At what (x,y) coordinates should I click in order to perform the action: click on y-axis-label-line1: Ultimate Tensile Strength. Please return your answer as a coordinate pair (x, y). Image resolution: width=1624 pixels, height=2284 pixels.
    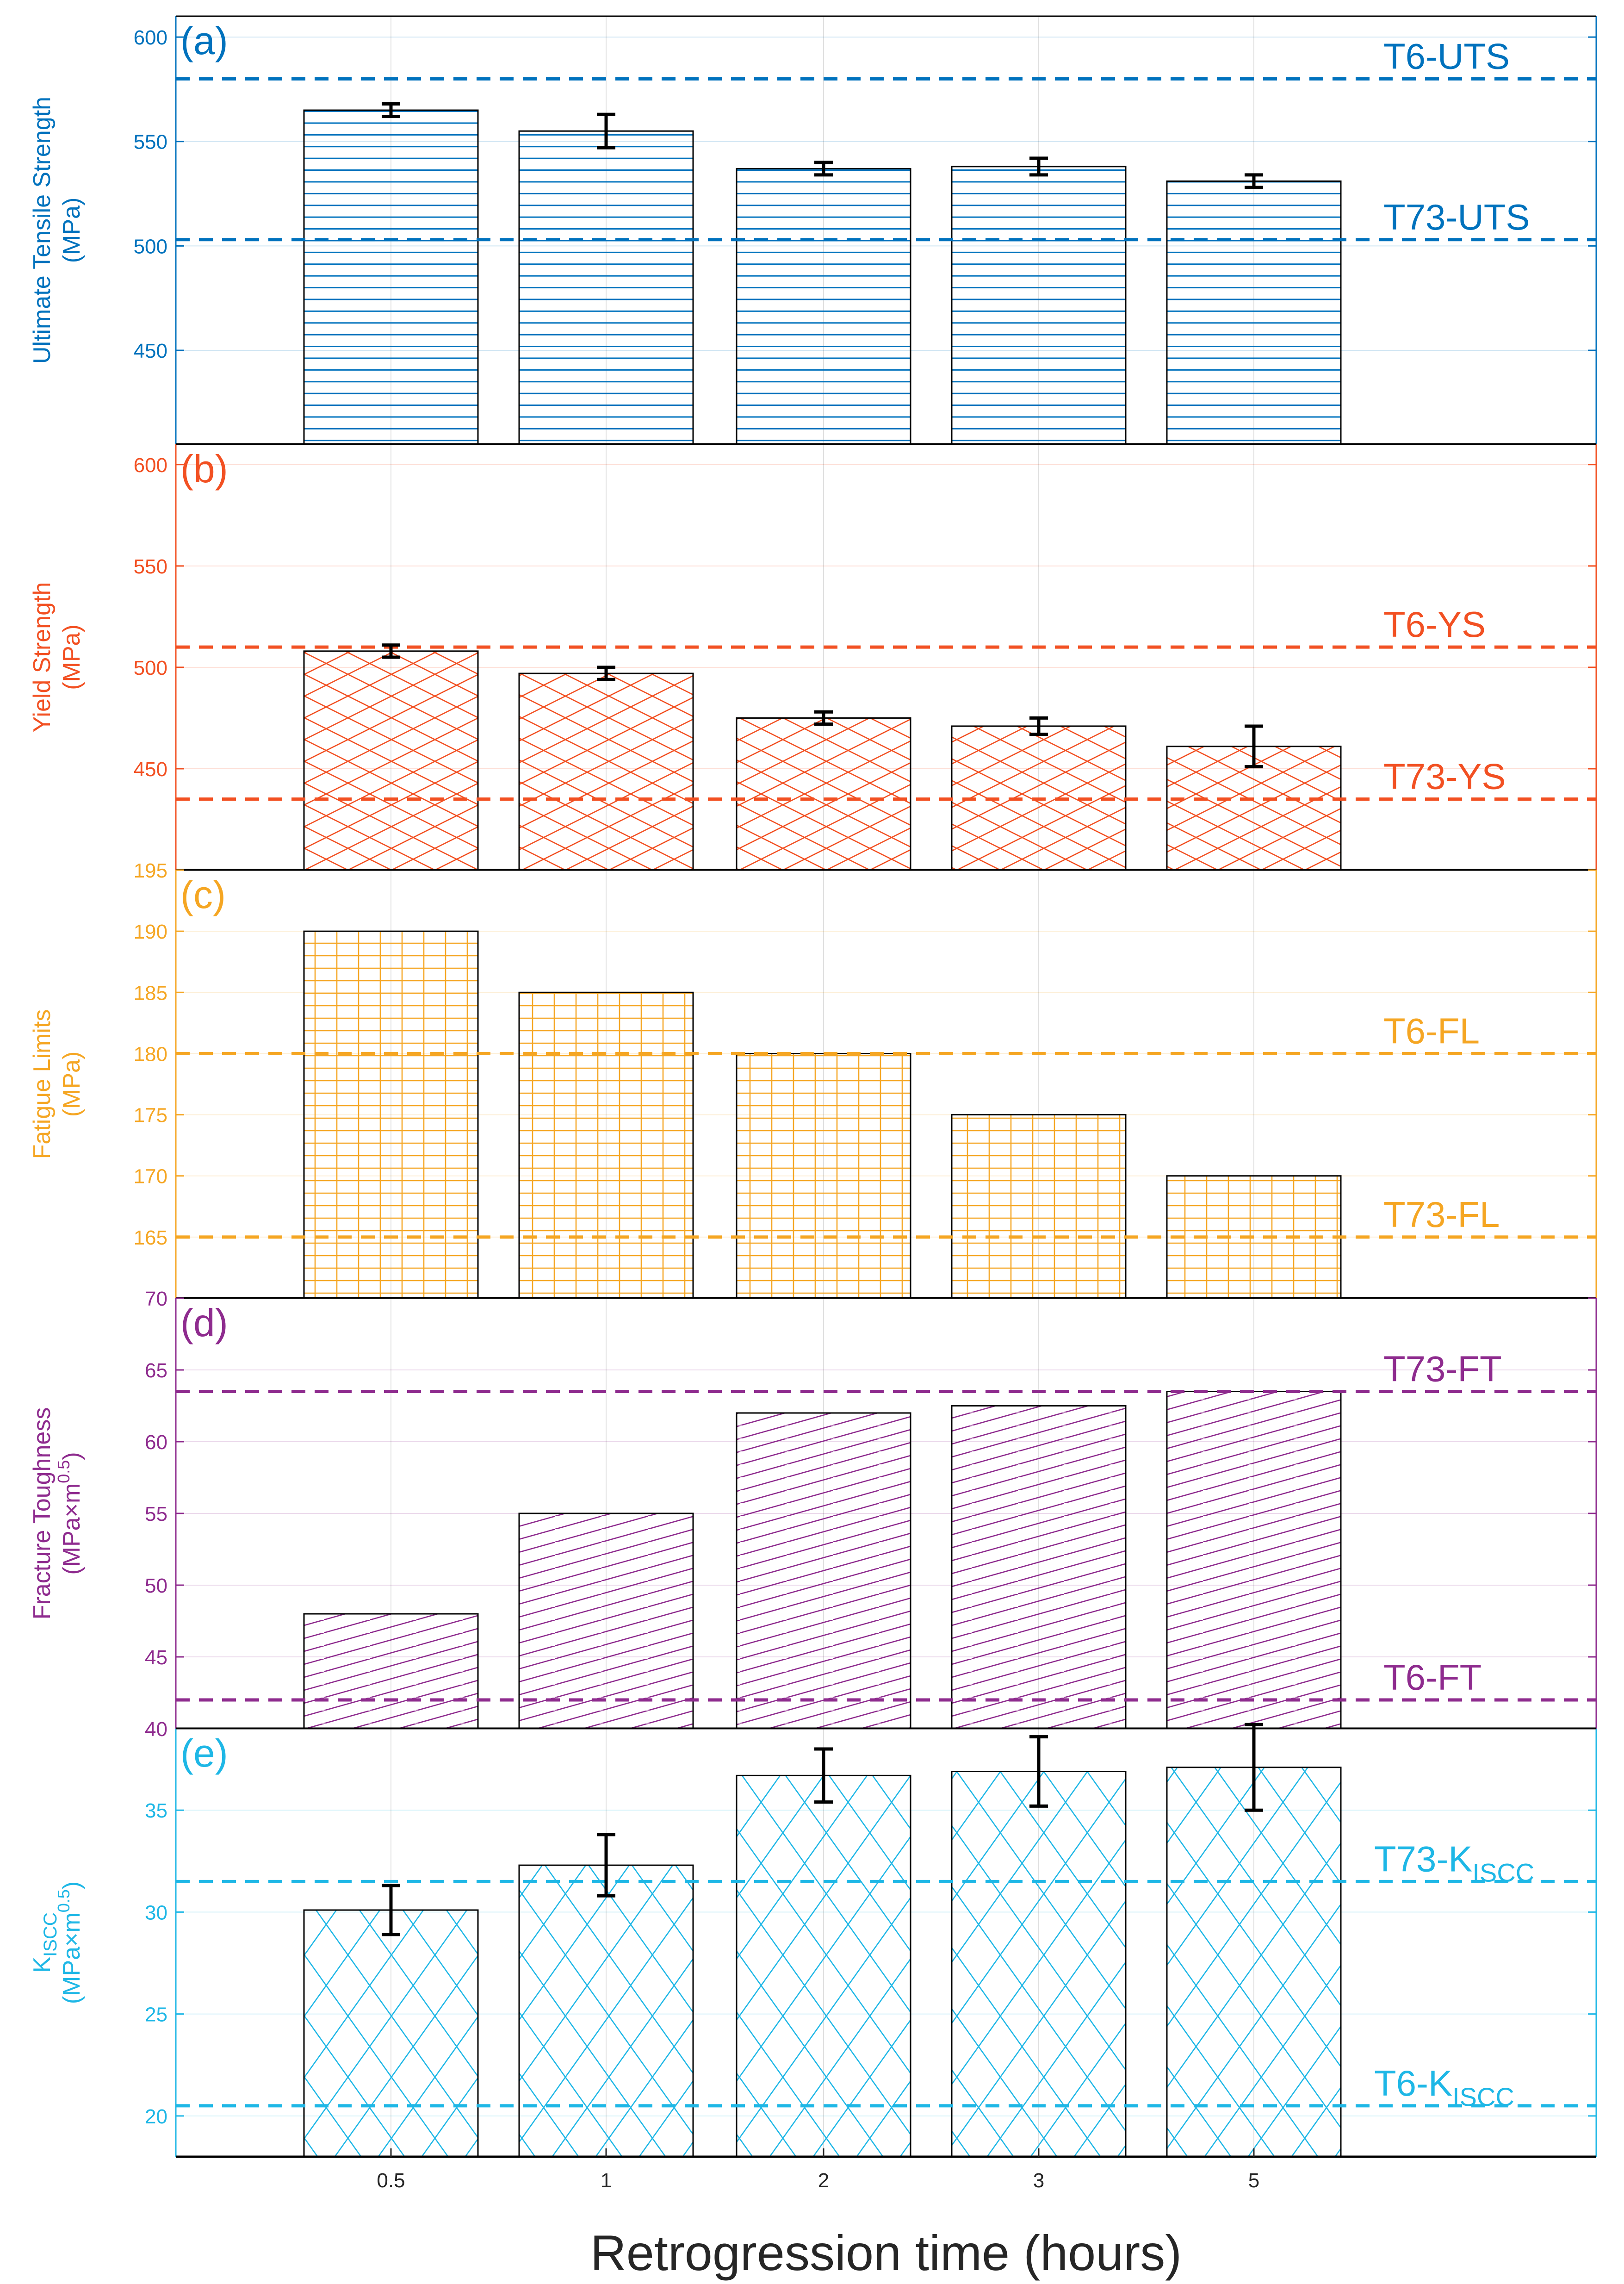
    Looking at the image, I should click on (42, 230).